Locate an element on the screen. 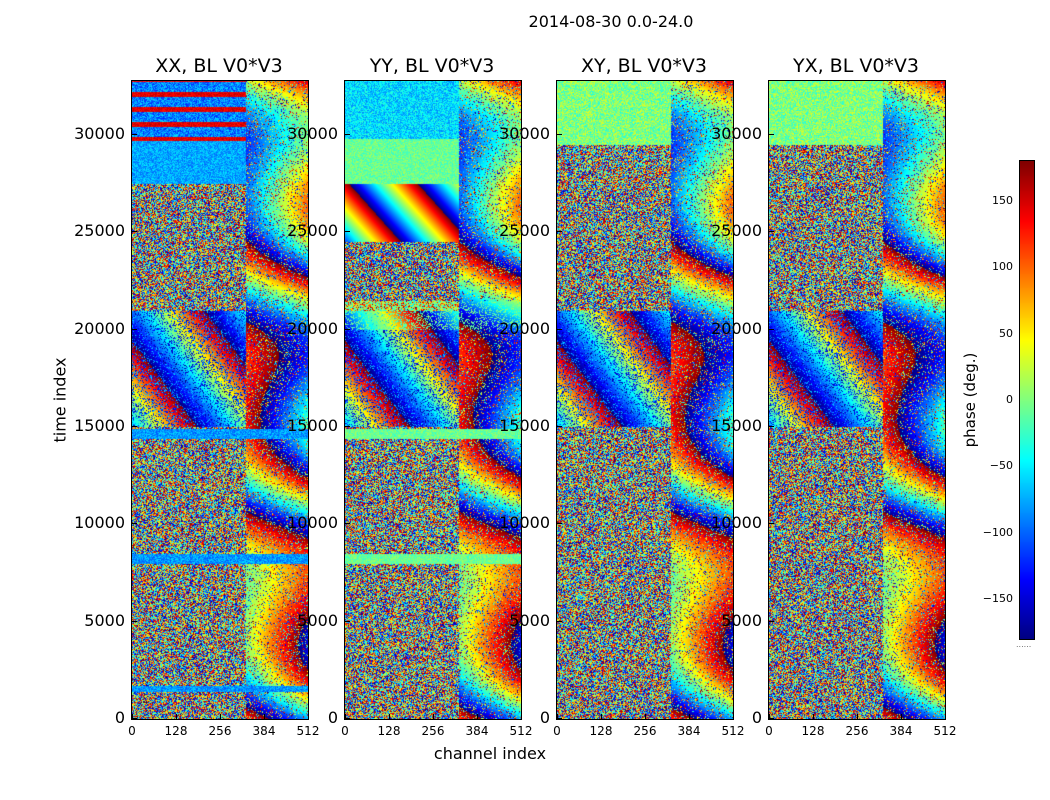  colorbar-tick-label: −50 is located at coordinates (1001, 466).